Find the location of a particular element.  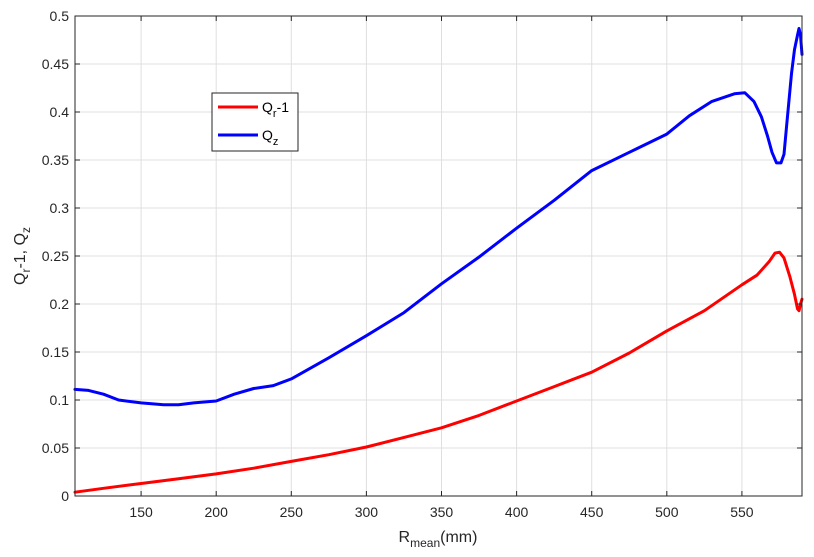

x-axis-title: Rmean(mm) is located at coordinates (438, 539).